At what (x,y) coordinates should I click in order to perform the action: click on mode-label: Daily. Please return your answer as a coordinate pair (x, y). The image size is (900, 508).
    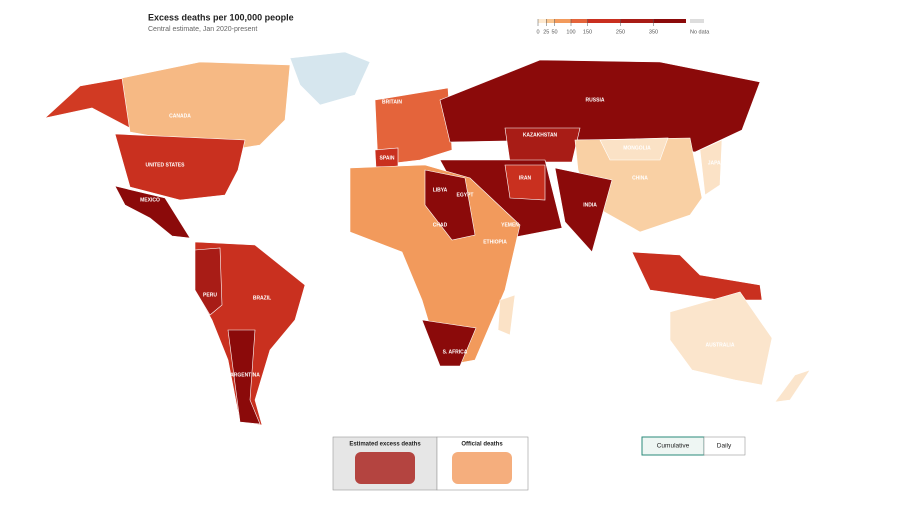
    Looking at the image, I should click on (724, 446).